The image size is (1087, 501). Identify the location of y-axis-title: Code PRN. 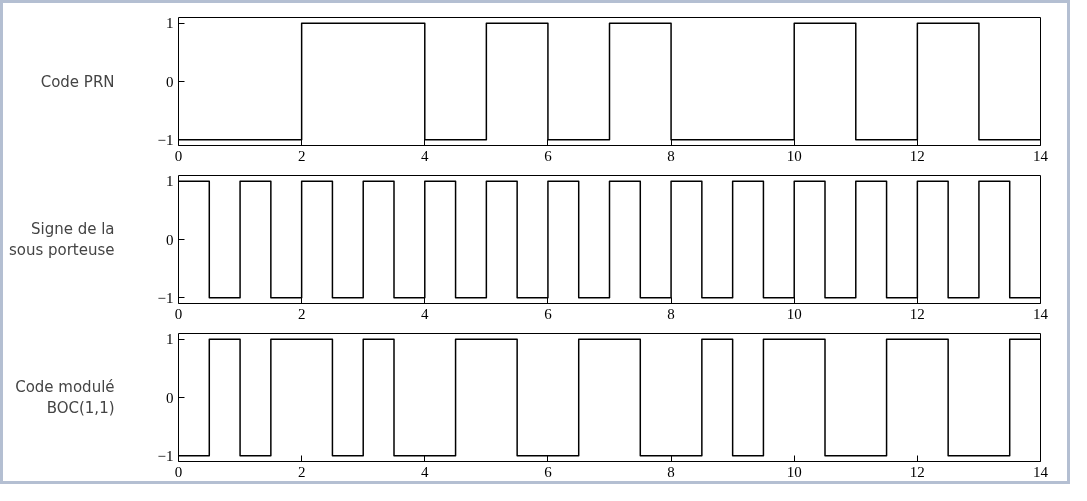
(77, 81).